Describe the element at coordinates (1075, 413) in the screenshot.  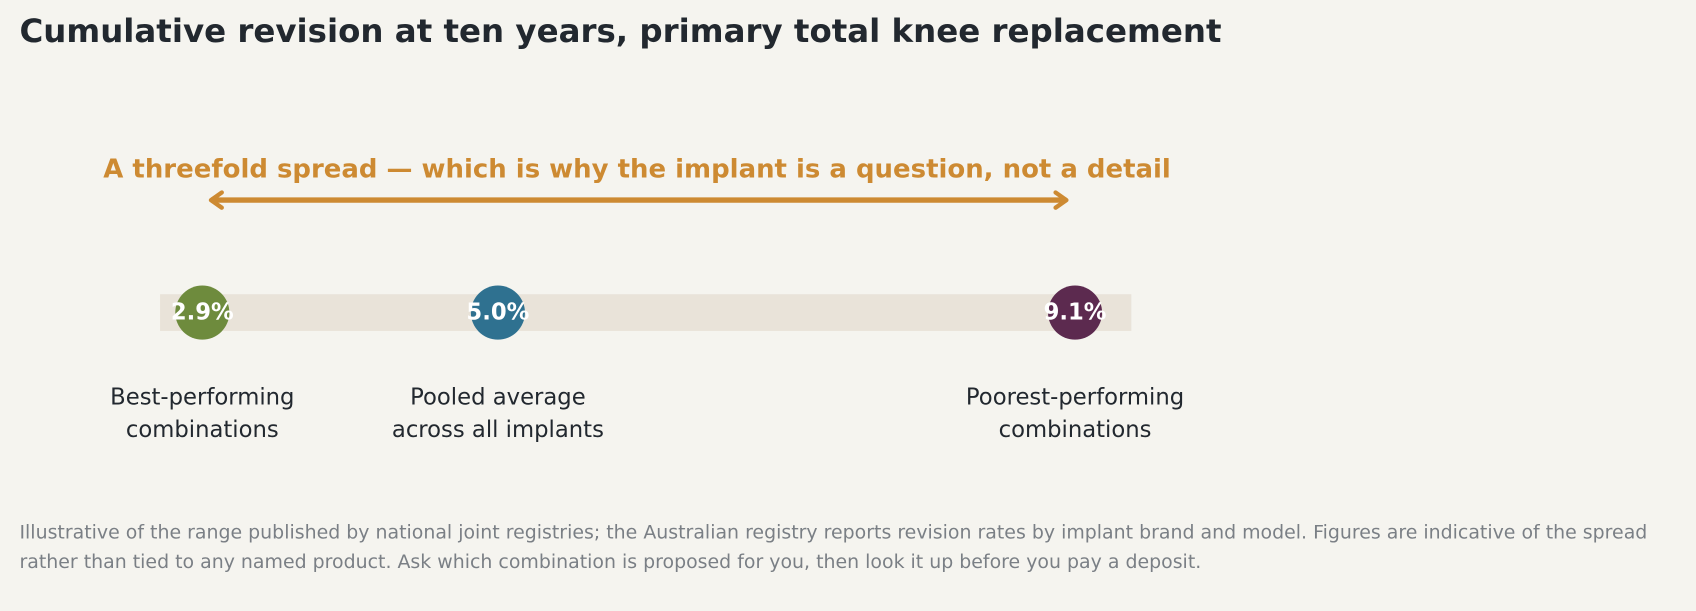
I see `category-label: Poorest-performing combinations` at that location.